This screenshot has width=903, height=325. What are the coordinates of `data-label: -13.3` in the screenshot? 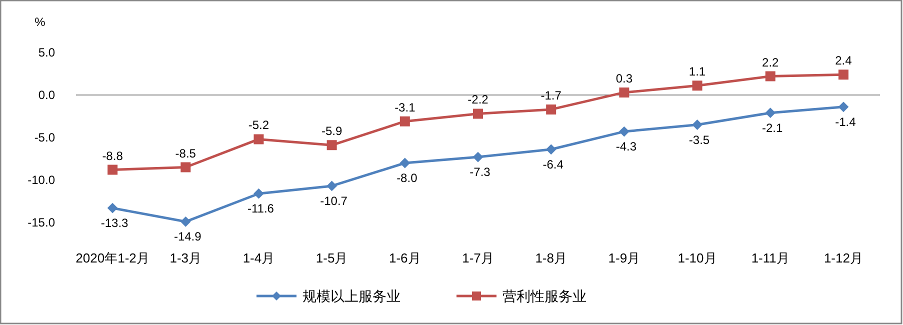 It's located at (114, 223).